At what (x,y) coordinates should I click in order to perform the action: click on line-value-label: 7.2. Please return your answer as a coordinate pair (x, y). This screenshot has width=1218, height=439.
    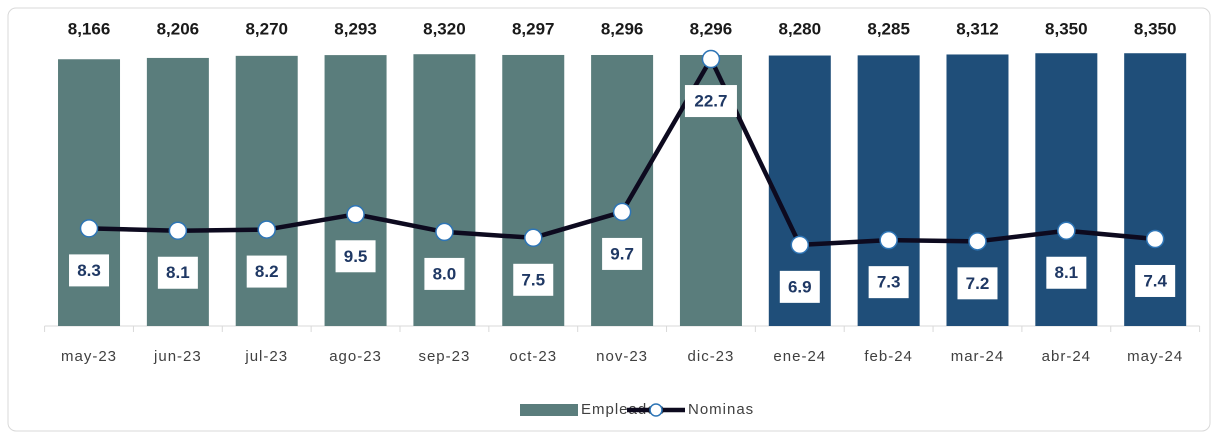
    Looking at the image, I should click on (978, 283).